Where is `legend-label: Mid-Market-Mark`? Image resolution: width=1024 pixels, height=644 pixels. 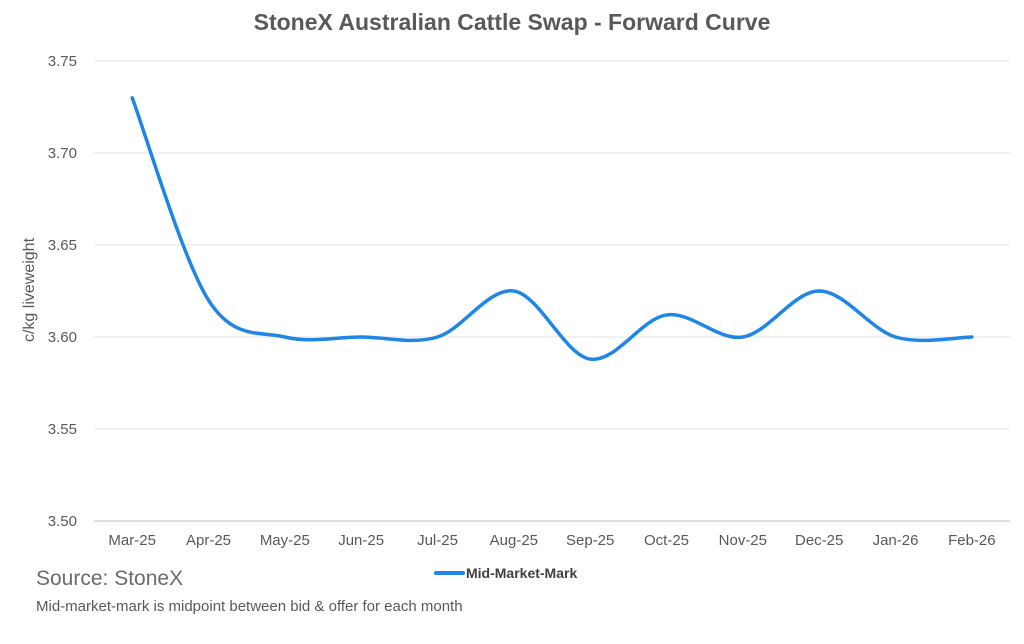
legend-label: Mid-Market-Mark is located at coordinates (521, 573).